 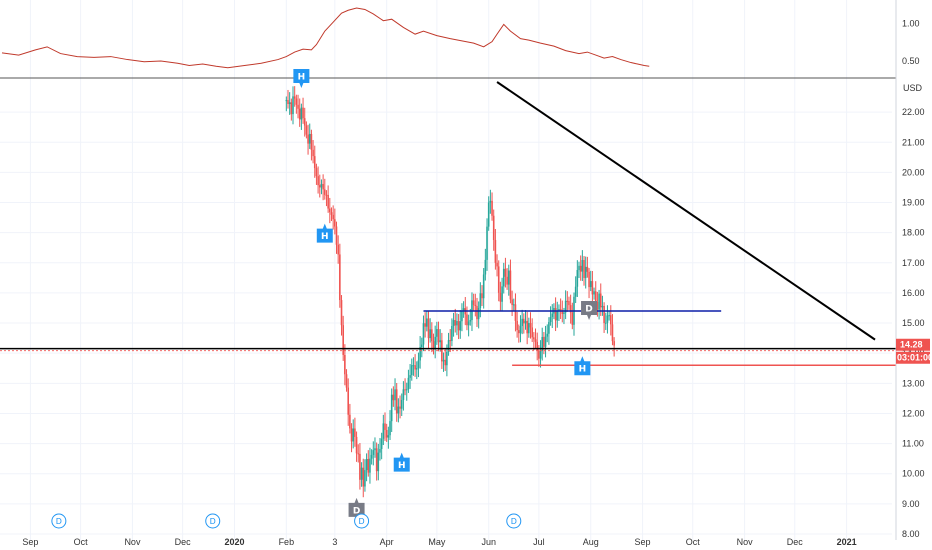 I want to click on countdown-label: 03:01:00, so click(x=914, y=358).